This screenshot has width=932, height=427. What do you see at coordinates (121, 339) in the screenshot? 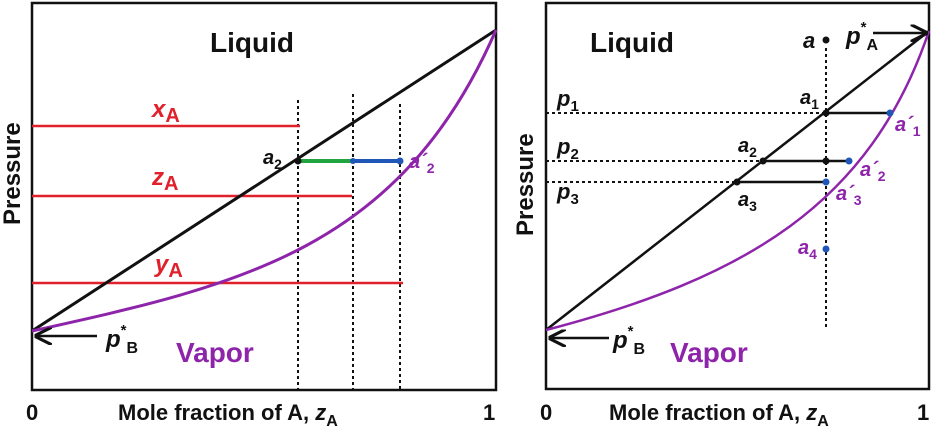
I see `left-pB-label: p*B` at bounding box center [121, 339].